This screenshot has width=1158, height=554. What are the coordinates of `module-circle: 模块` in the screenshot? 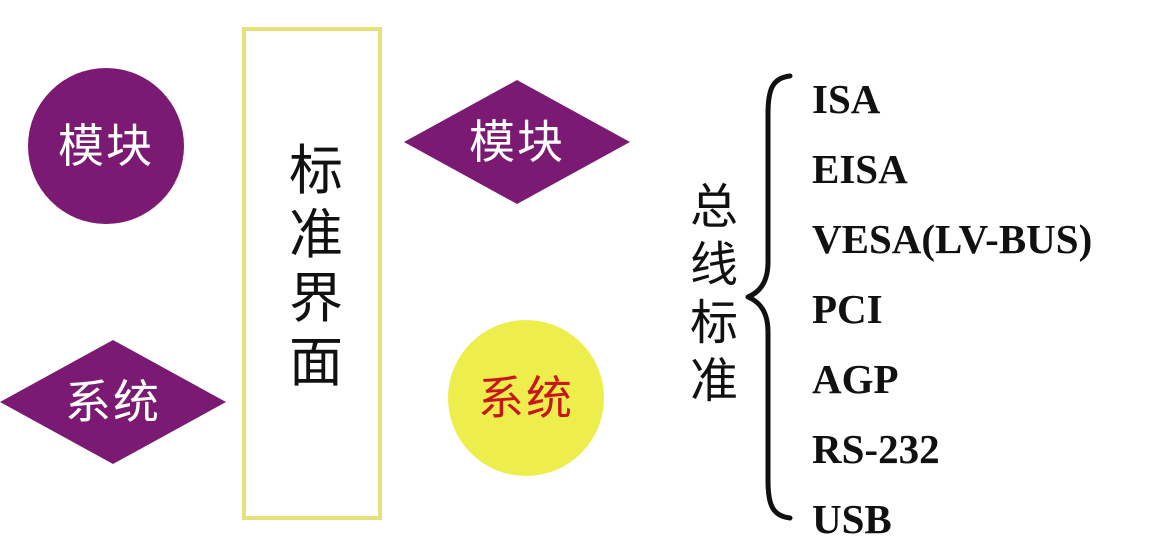 It's located at (106, 146).